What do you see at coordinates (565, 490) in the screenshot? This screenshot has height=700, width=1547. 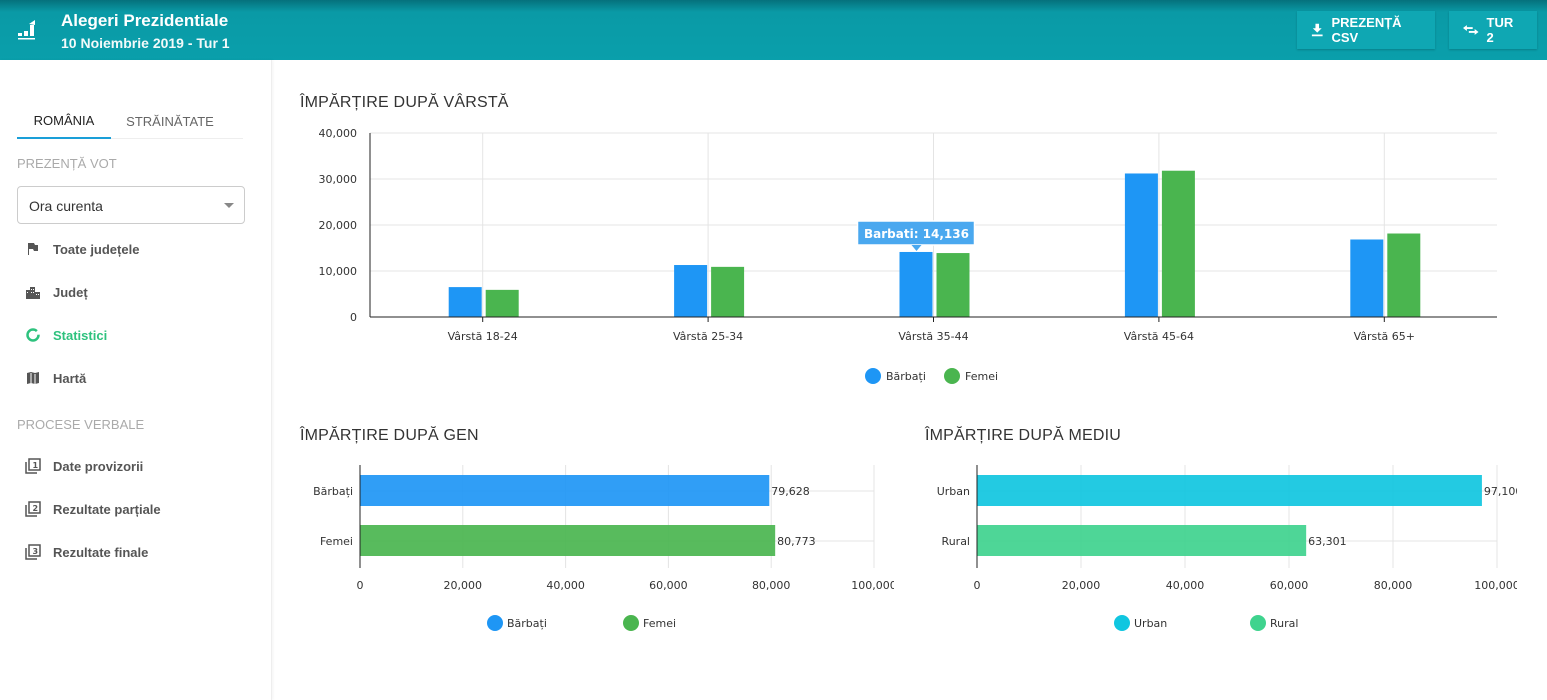 I see `bar-bărbați` at bounding box center [565, 490].